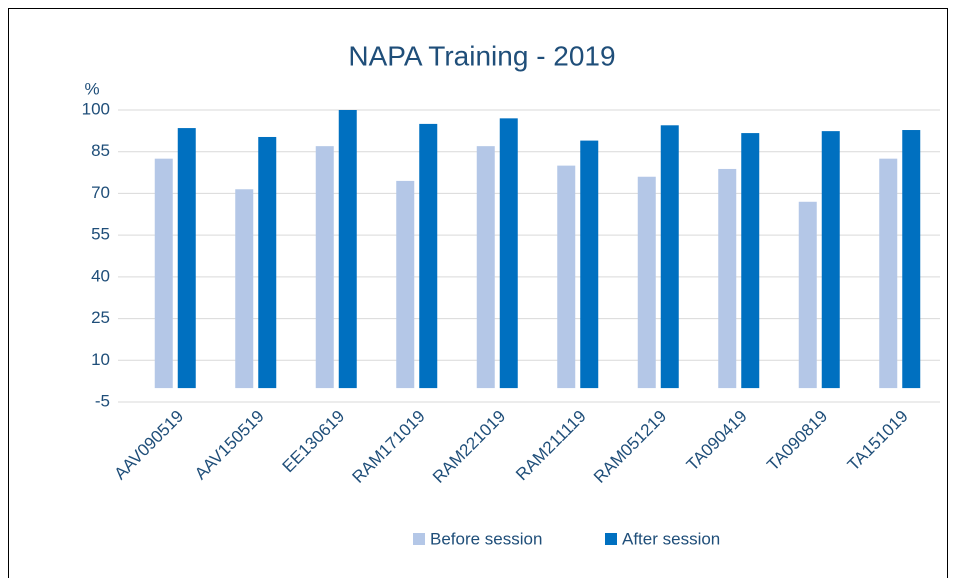  What do you see at coordinates (481, 55) in the screenshot?
I see `chart-title: NAPA Training - 2019` at bounding box center [481, 55].